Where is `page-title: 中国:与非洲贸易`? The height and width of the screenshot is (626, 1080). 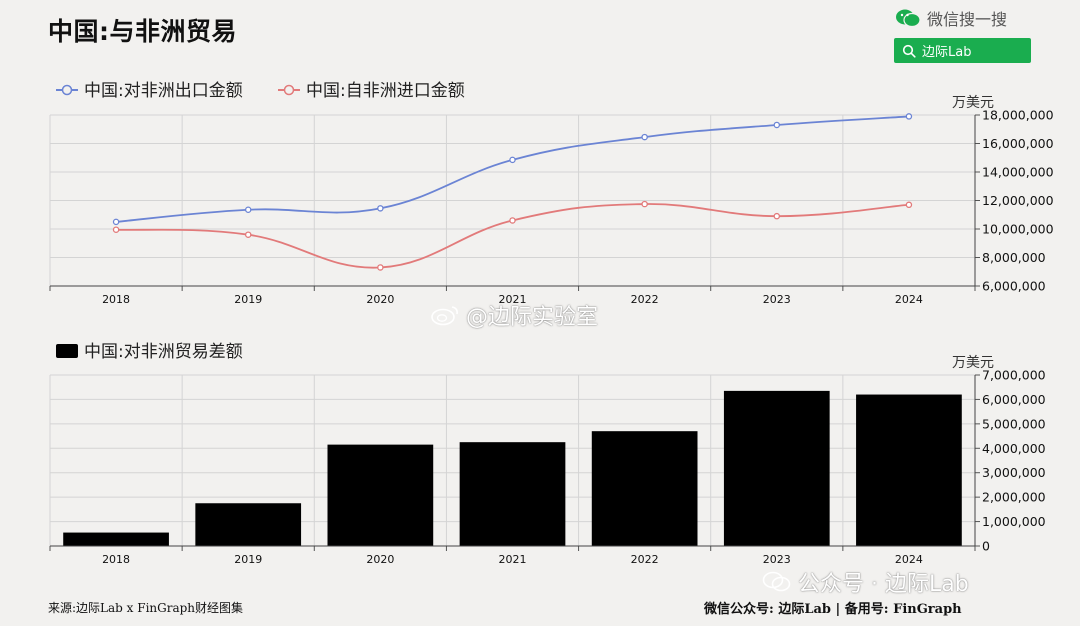
page-title: 中国:与非洲贸易 is located at coordinates (142, 31).